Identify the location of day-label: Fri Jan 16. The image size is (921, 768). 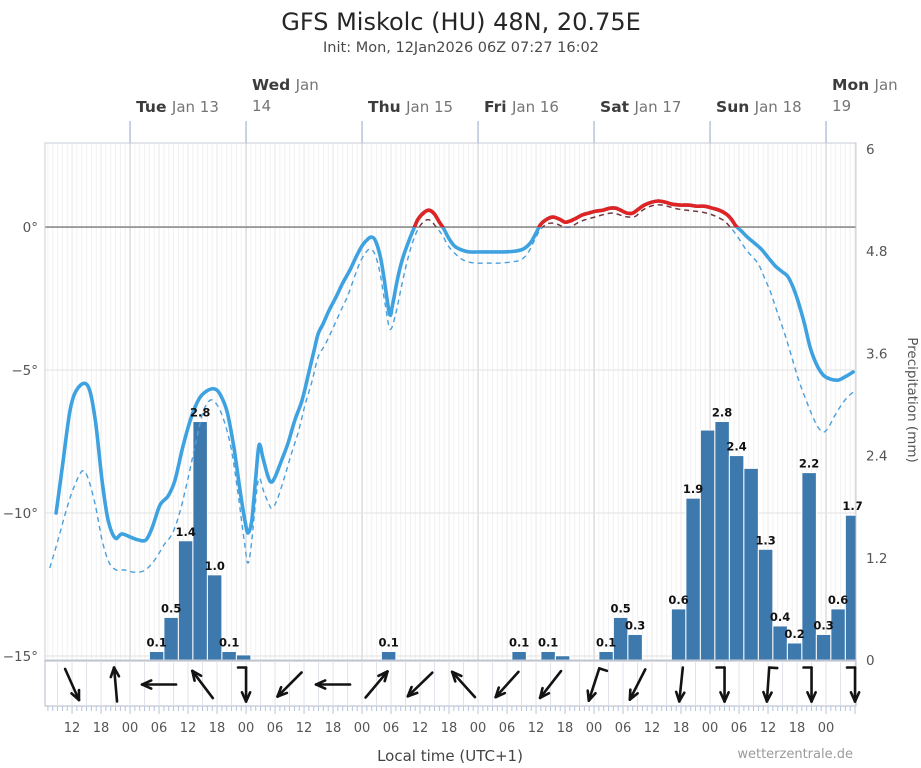
(521, 107).